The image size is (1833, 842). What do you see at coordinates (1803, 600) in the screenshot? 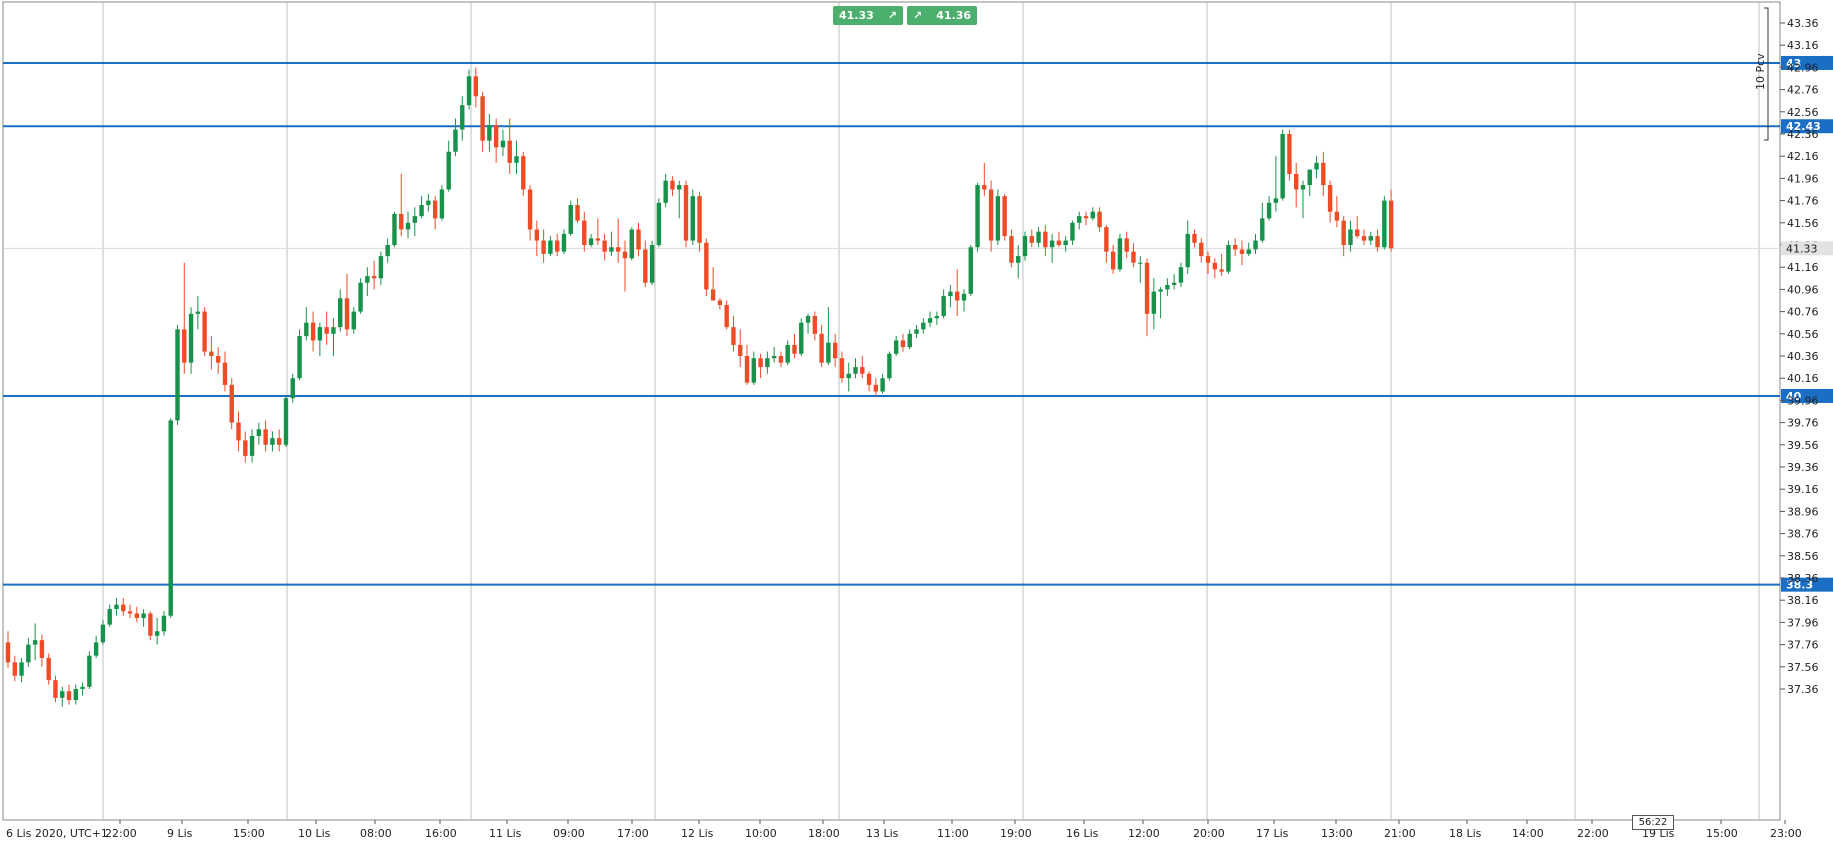
I see `y-tick-label: 38.16` at bounding box center [1803, 600].